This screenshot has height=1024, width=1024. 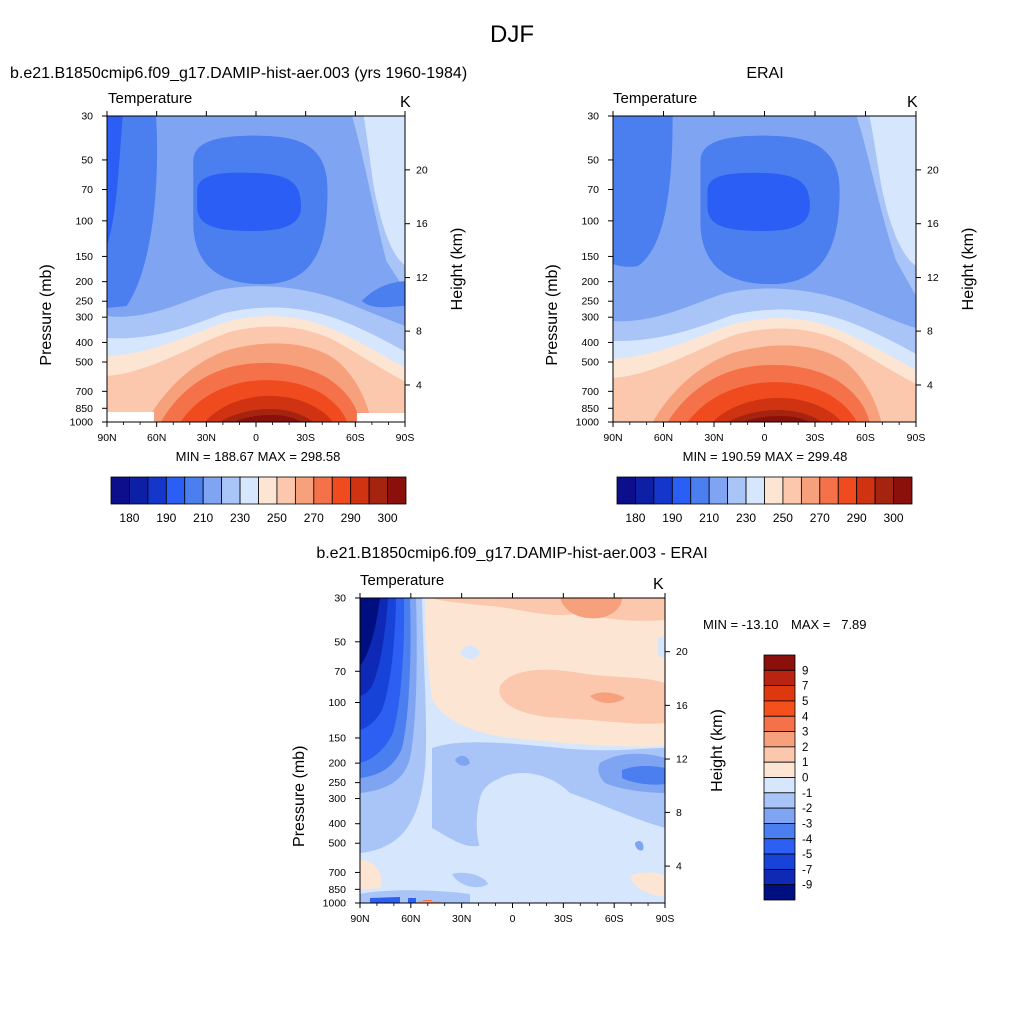 What do you see at coordinates (741, 624) in the screenshot?
I see `min-stat: MIN = -13.10` at bounding box center [741, 624].